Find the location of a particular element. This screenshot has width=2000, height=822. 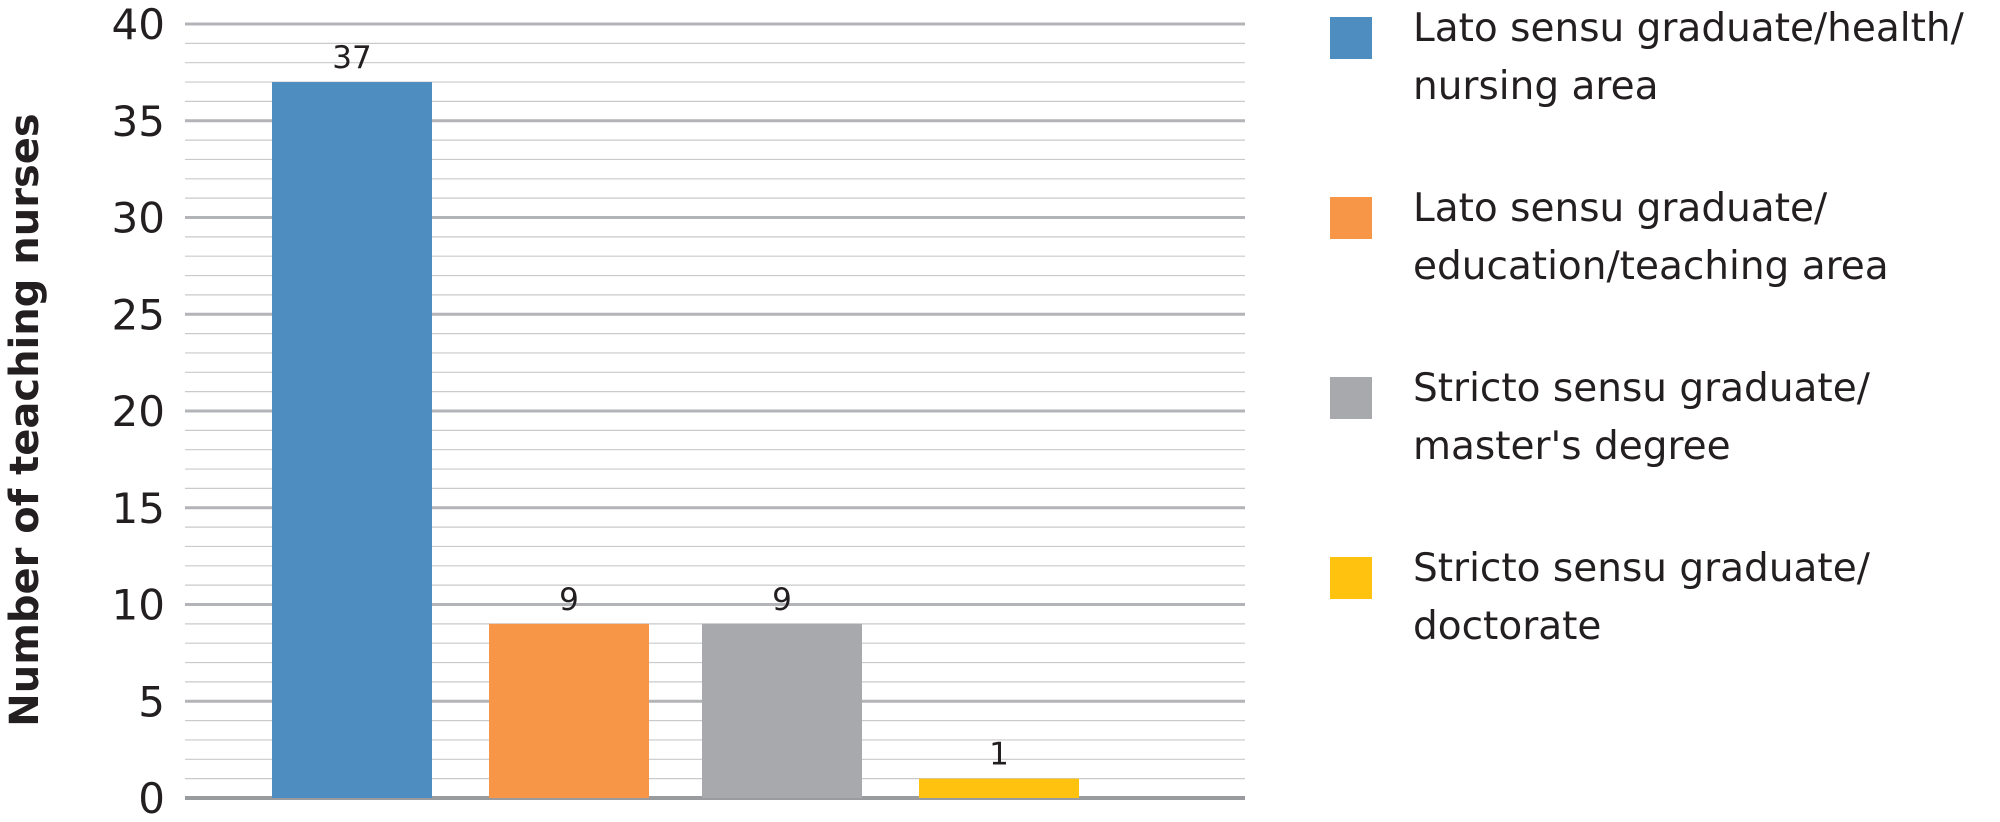

y-axis-label: Number of teaching nurses is located at coordinates (25, 419).